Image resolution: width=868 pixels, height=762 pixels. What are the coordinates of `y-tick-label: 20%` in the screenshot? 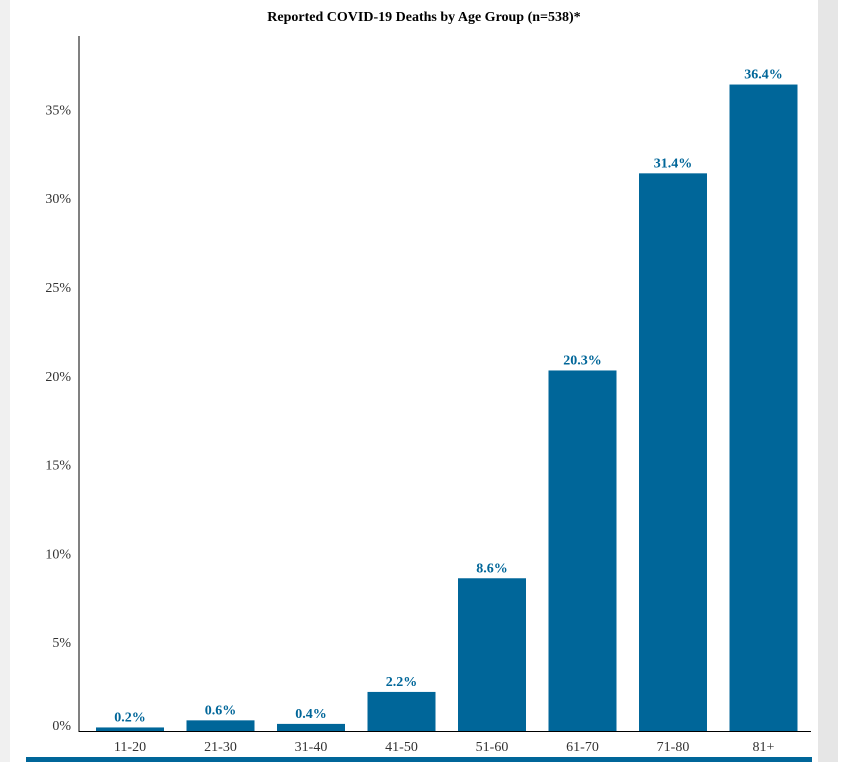 It's located at (58, 377).